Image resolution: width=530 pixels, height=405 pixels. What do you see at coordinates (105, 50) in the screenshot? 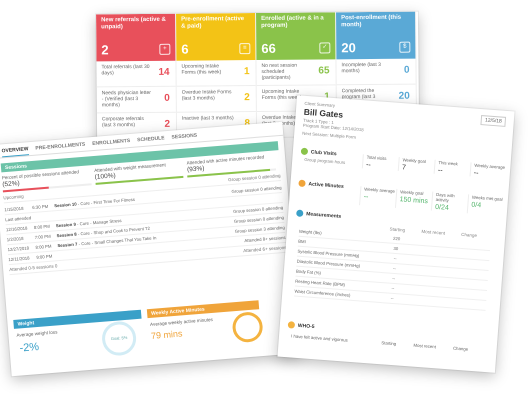
I see `stats-column-value: 2` at bounding box center [105, 50].